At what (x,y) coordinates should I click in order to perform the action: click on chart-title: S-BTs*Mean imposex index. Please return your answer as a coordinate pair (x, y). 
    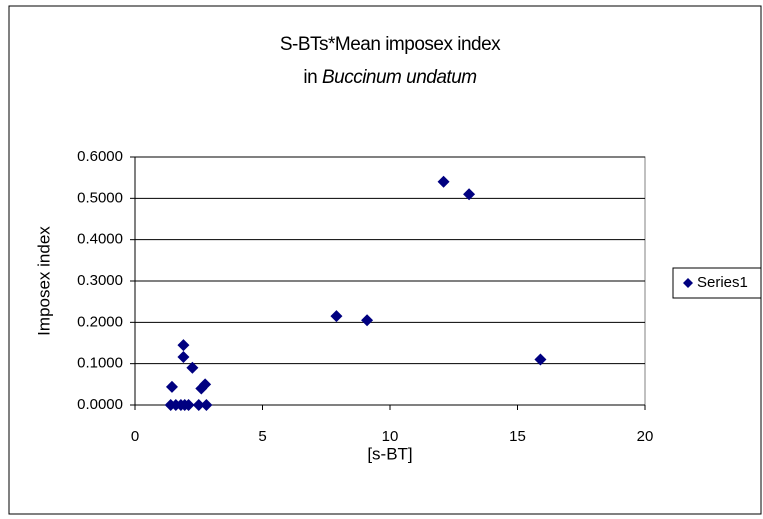
    Looking at the image, I should click on (390, 44).